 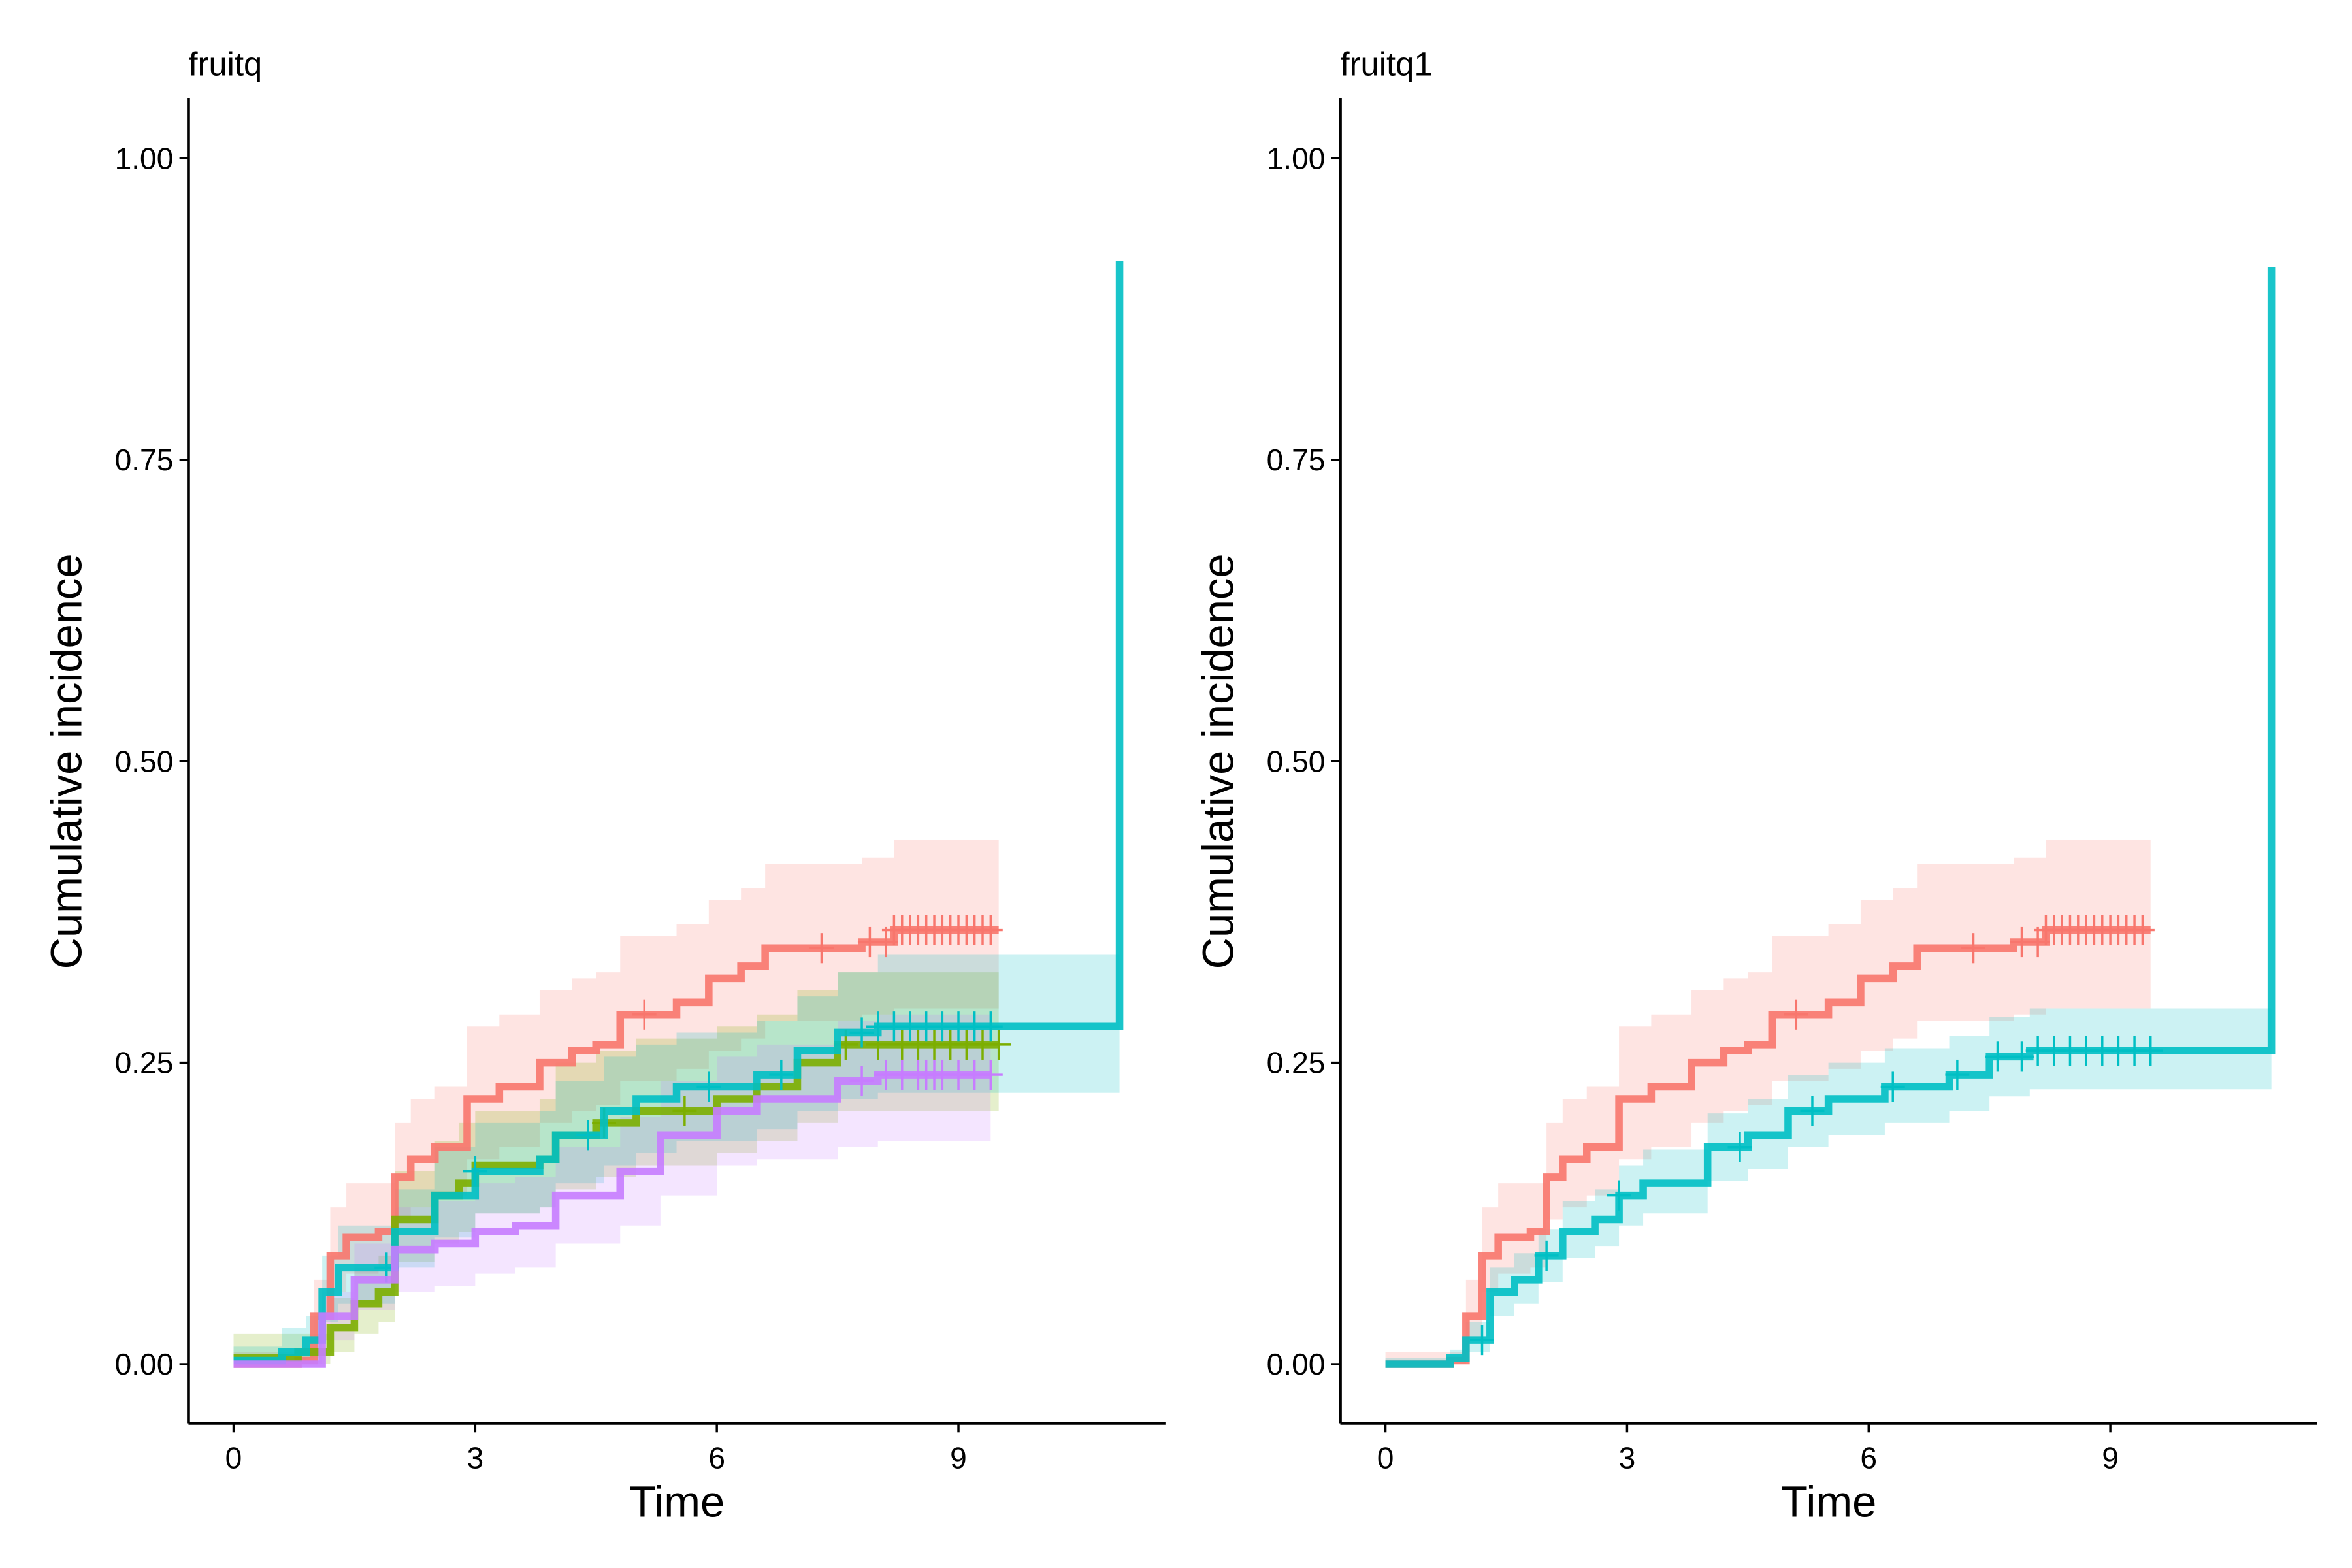 What do you see at coordinates (225, 63) in the screenshot?
I see `panel-title: fruitq` at bounding box center [225, 63].